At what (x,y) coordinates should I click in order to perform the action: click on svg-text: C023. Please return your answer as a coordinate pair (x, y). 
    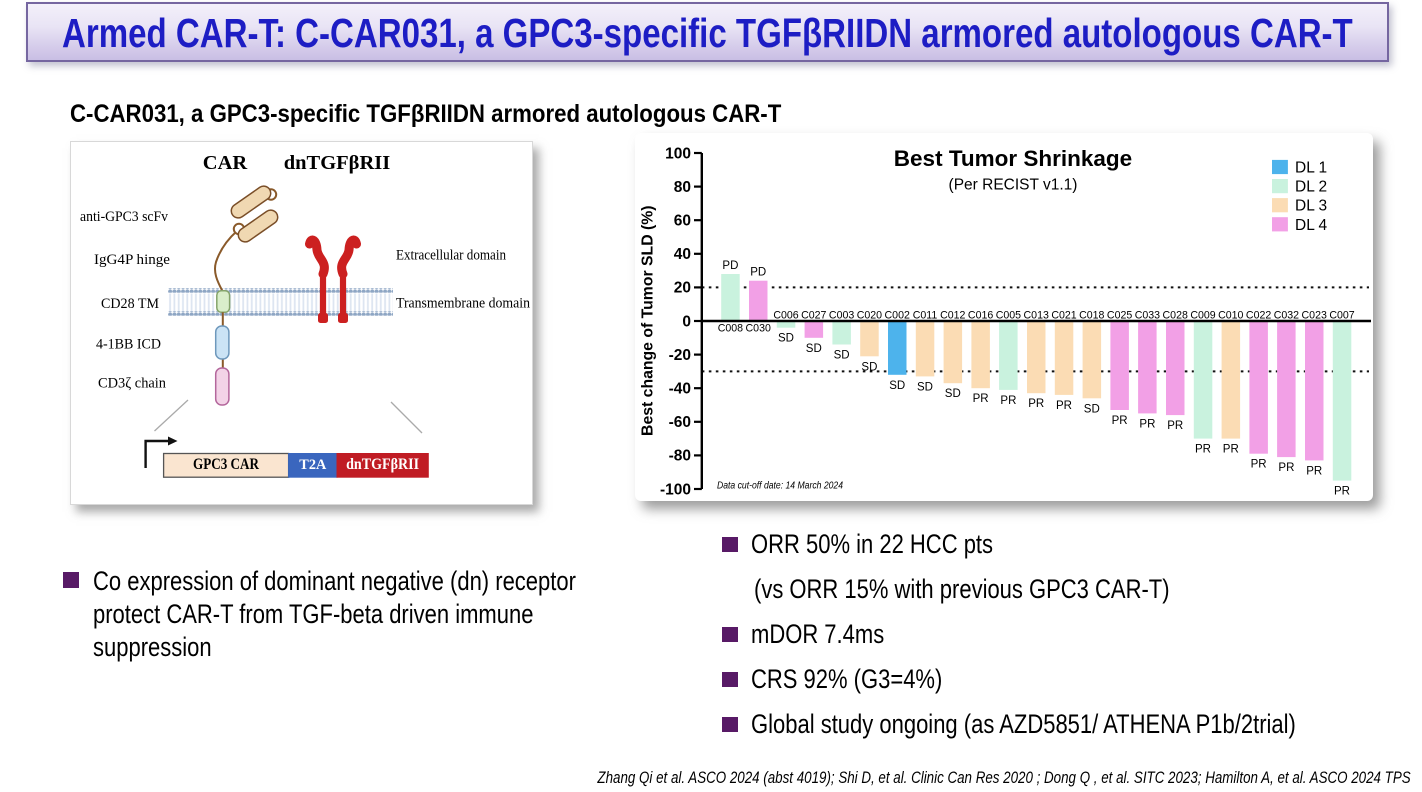
    Looking at the image, I should click on (1314, 316).